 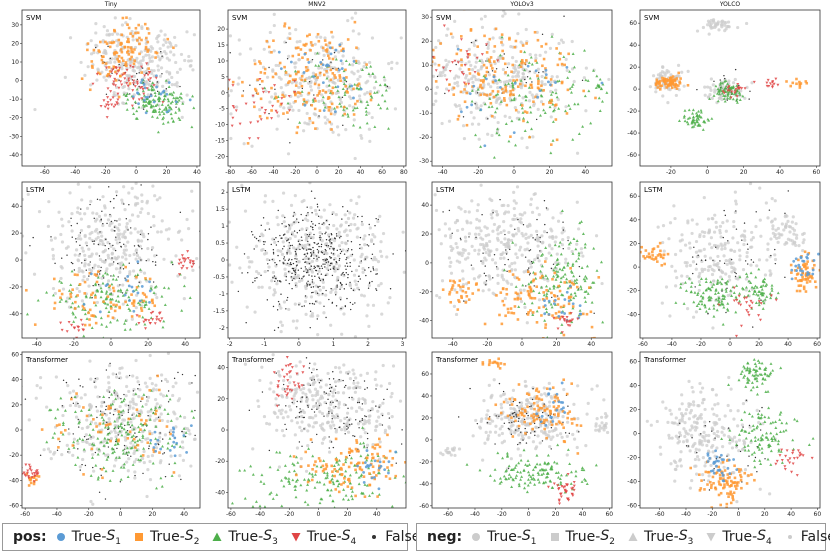 What do you see at coordinates (220, 141) in the screenshot?
I see `y-tick-label: -15` at bounding box center [220, 141].